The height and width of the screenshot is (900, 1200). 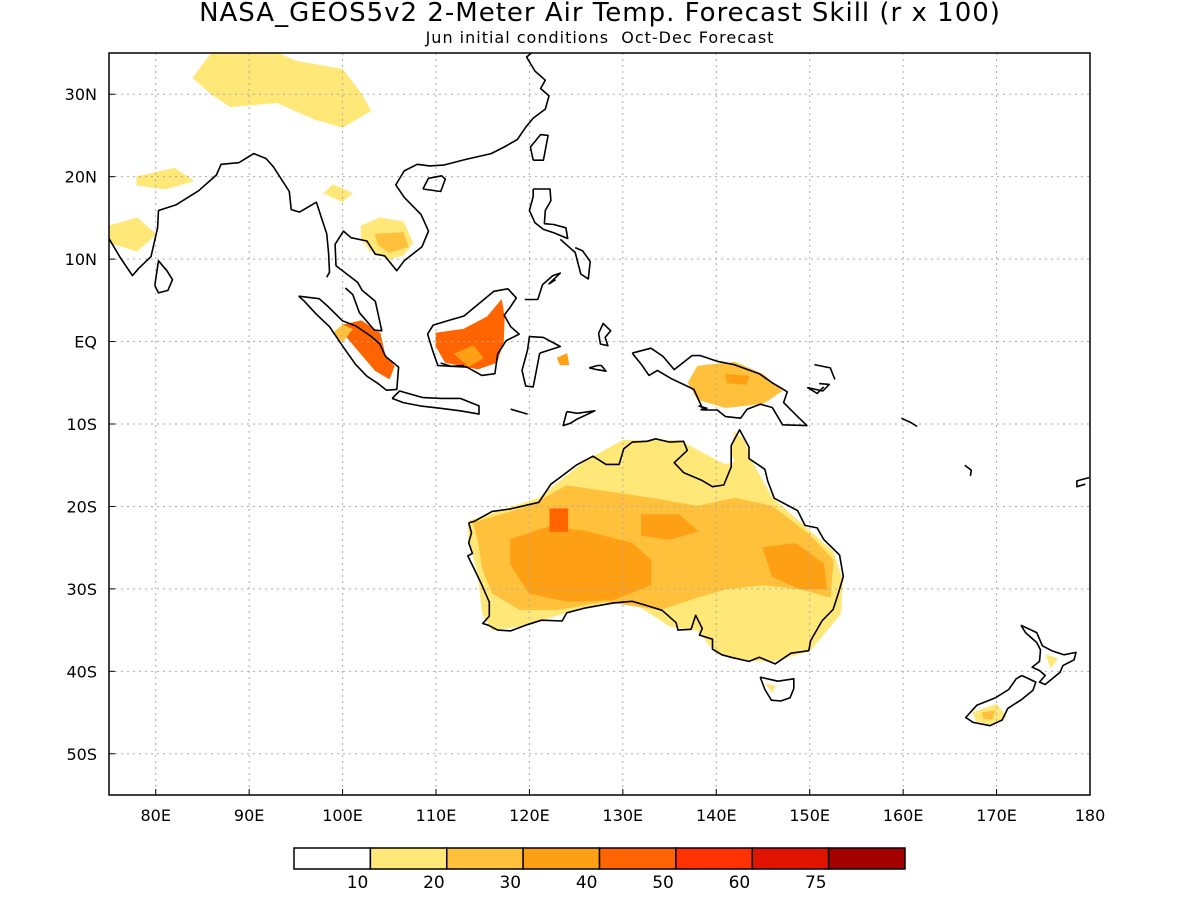 I want to click on colorbar: 10 20 30 40 50 60 75, so click(x=599, y=870).